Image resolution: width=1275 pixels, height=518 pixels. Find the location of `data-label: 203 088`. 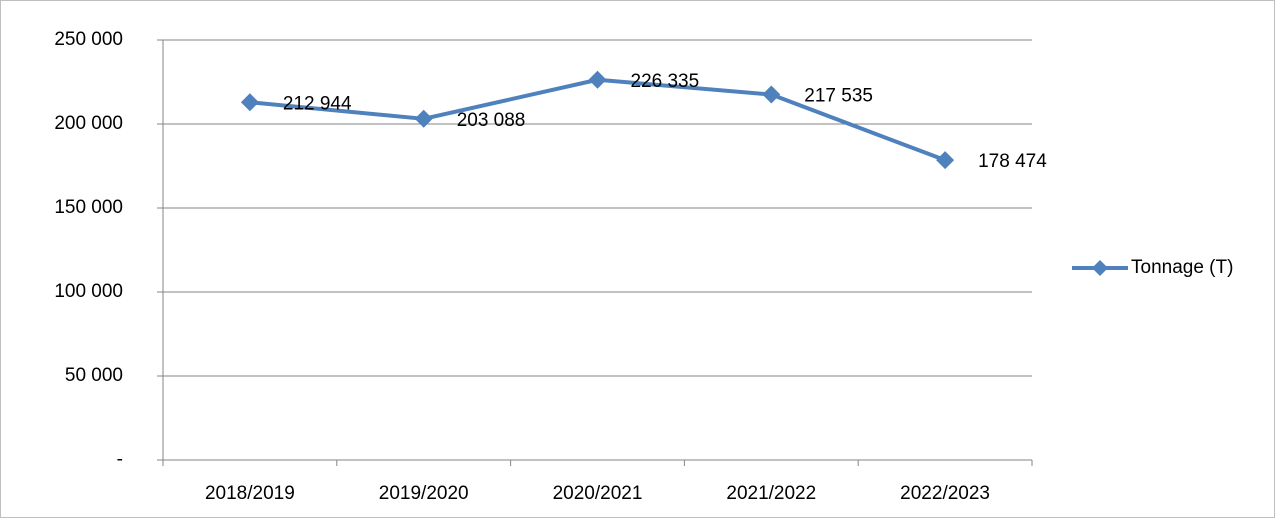

data-label: 203 088 is located at coordinates (491, 120).